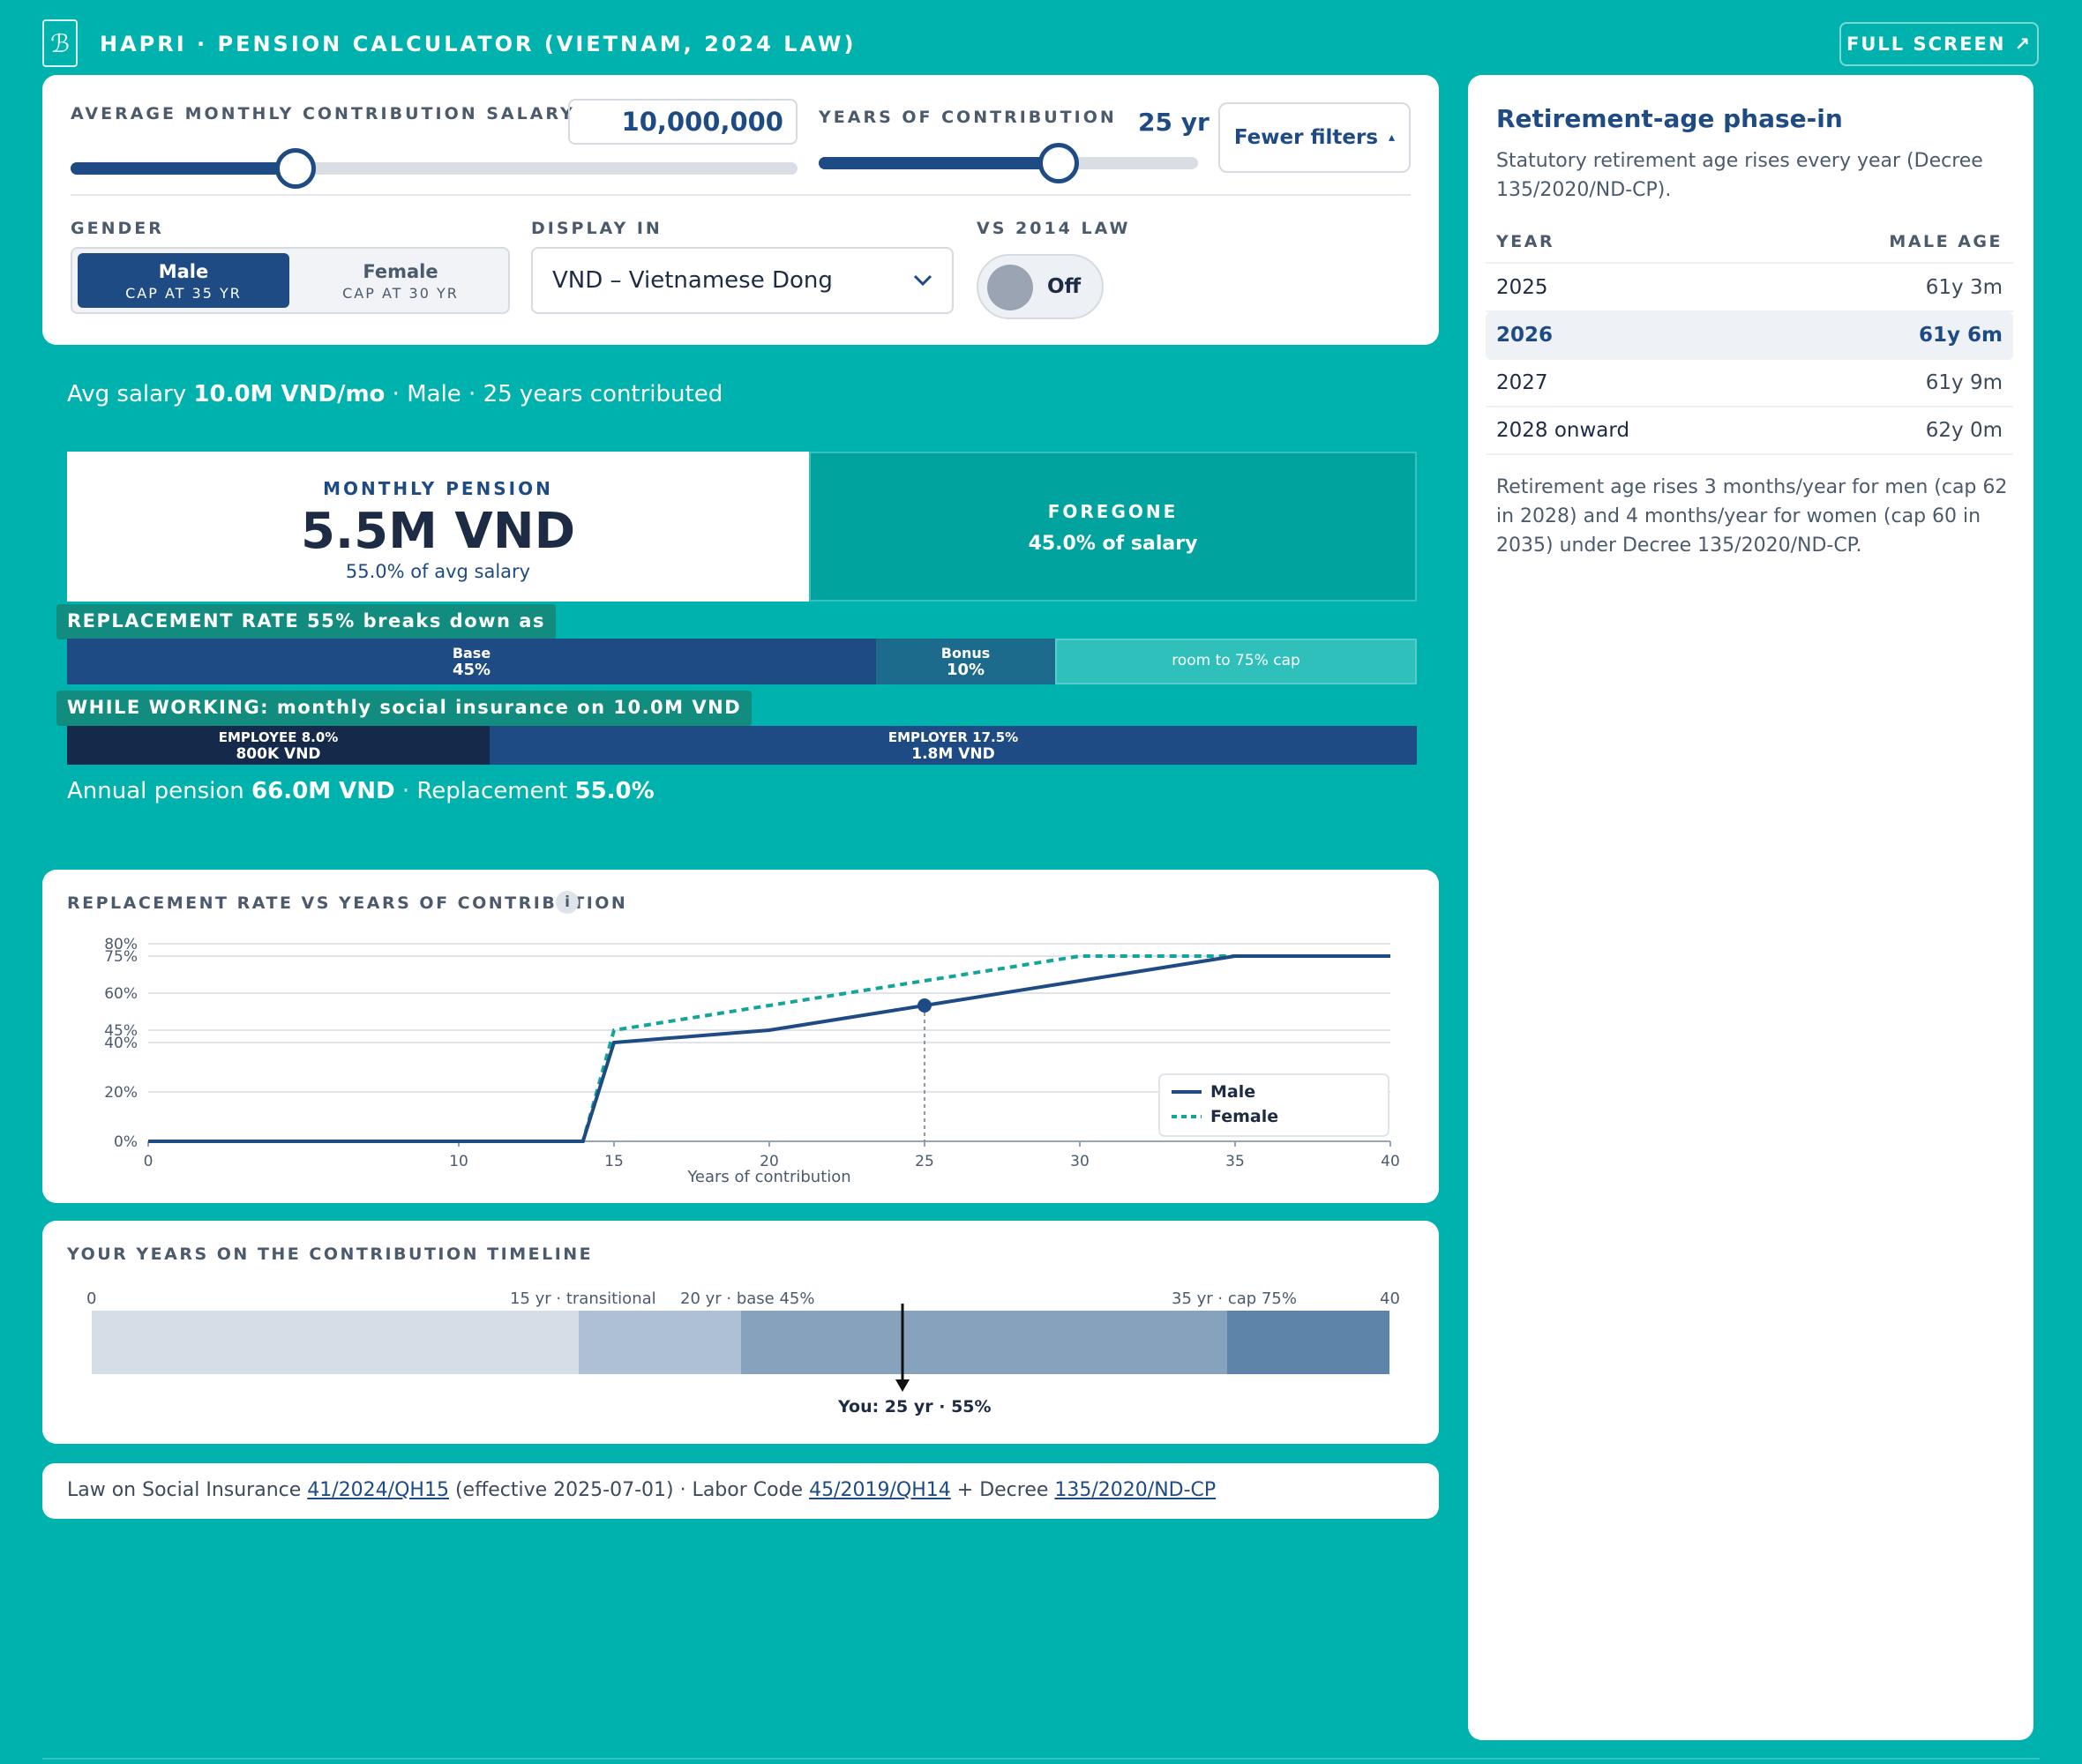  What do you see at coordinates (183, 168) in the screenshot?
I see `salary-slider-fill` at bounding box center [183, 168].